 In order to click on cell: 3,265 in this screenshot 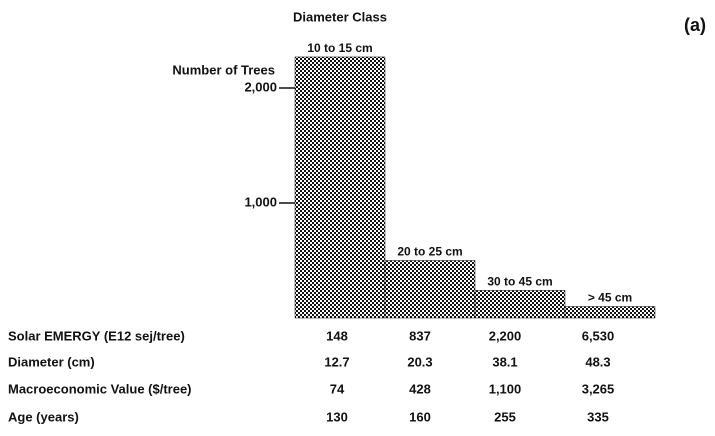, I will do `click(598, 388)`.